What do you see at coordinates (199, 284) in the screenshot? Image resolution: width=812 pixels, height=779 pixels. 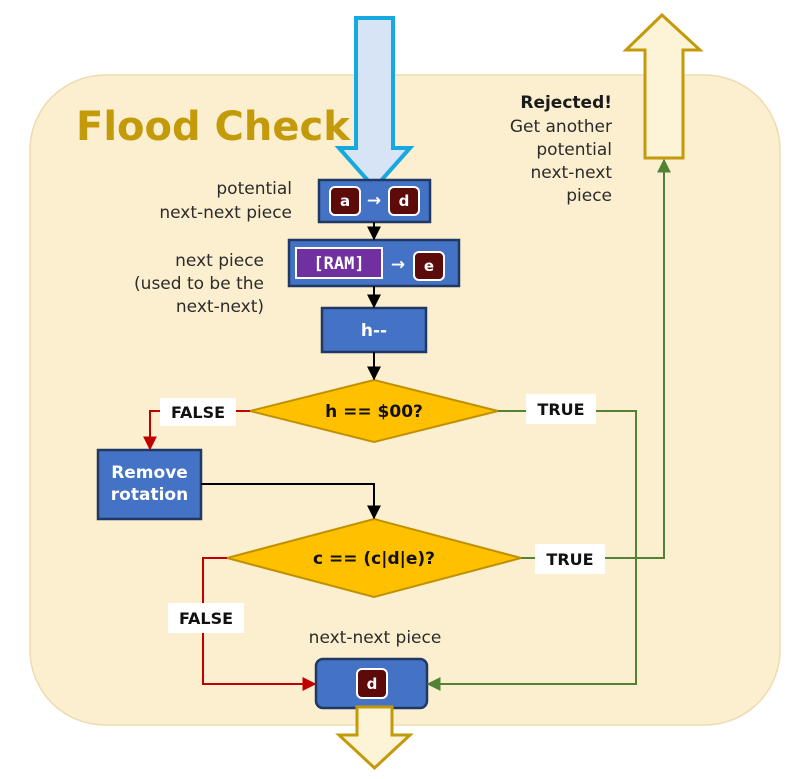 I see `next-piece-label-line-2: (used to be the` at bounding box center [199, 284].